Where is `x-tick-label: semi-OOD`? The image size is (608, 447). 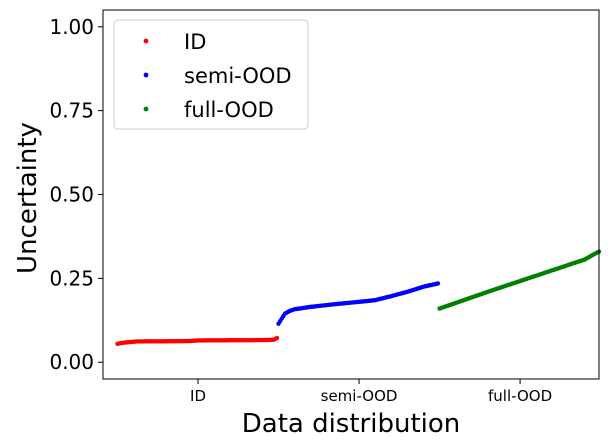
x-tick-label: semi-OOD is located at coordinates (359, 396).